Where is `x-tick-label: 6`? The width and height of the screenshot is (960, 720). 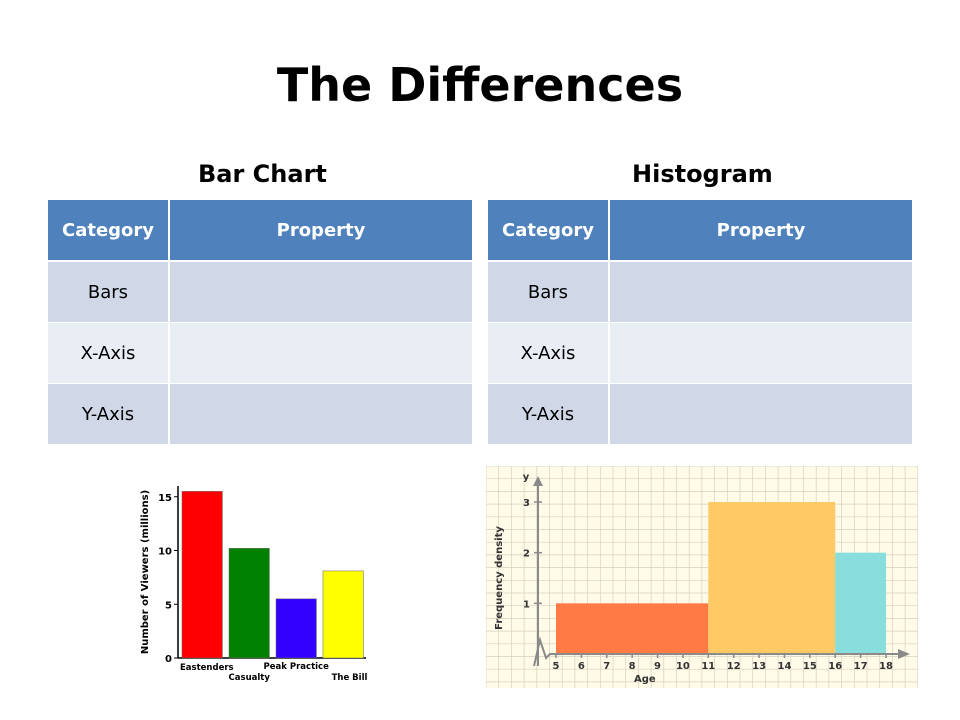
x-tick-label: 6 is located at coordinates (581, 666).